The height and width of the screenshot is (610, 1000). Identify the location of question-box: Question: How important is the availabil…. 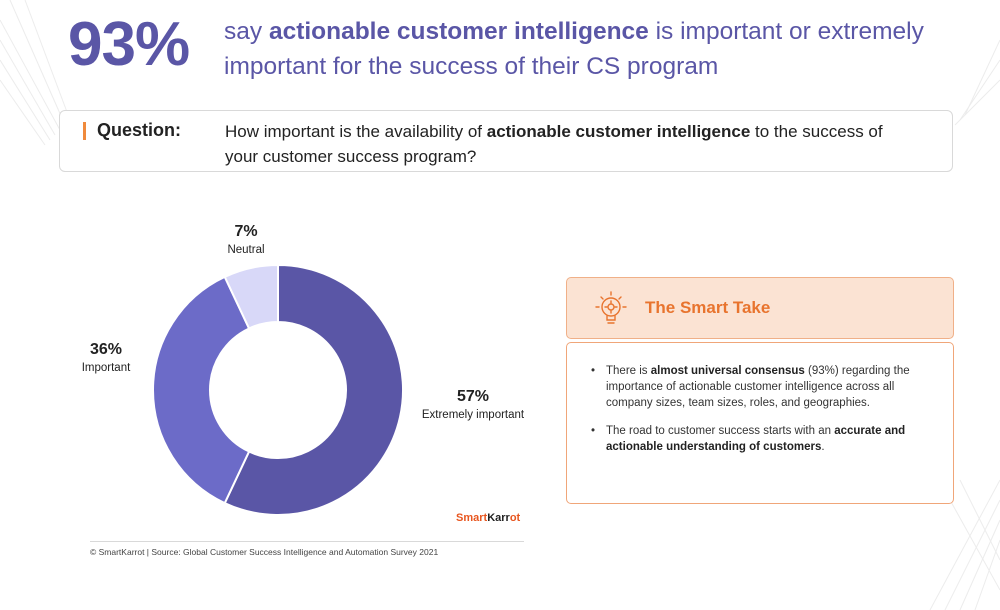
(506, 141).